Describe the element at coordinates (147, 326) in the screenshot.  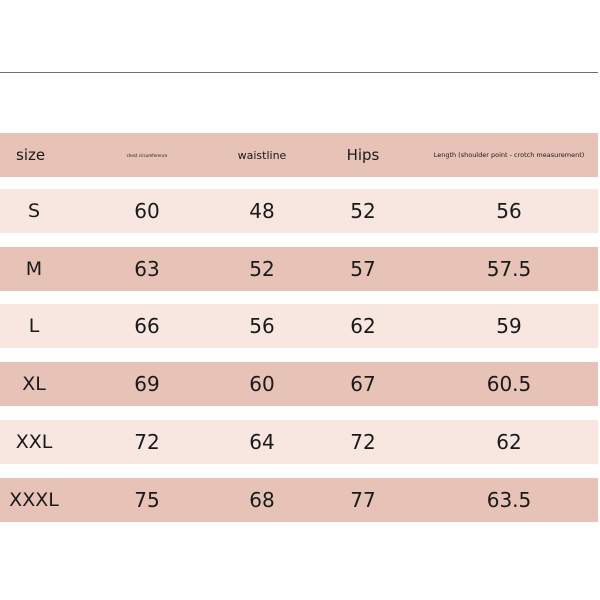
I see `chest-cell: 66` at that location.